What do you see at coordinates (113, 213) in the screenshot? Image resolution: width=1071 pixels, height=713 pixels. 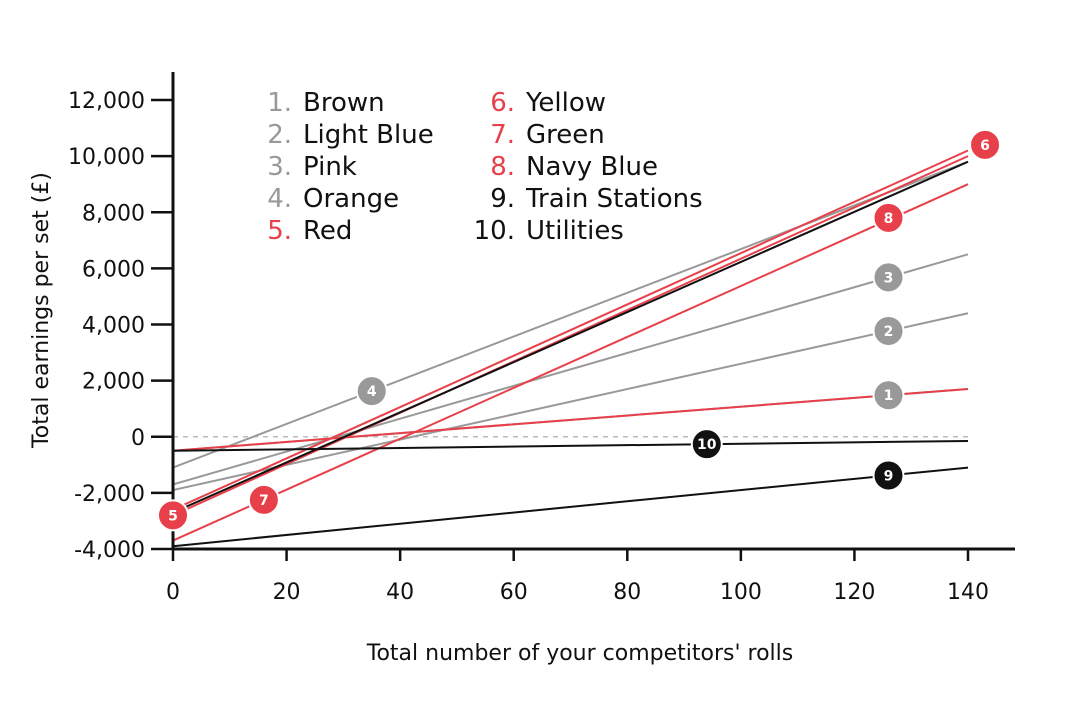 I see `y-tick-label: 8,000` at bounding box center [113, 213].